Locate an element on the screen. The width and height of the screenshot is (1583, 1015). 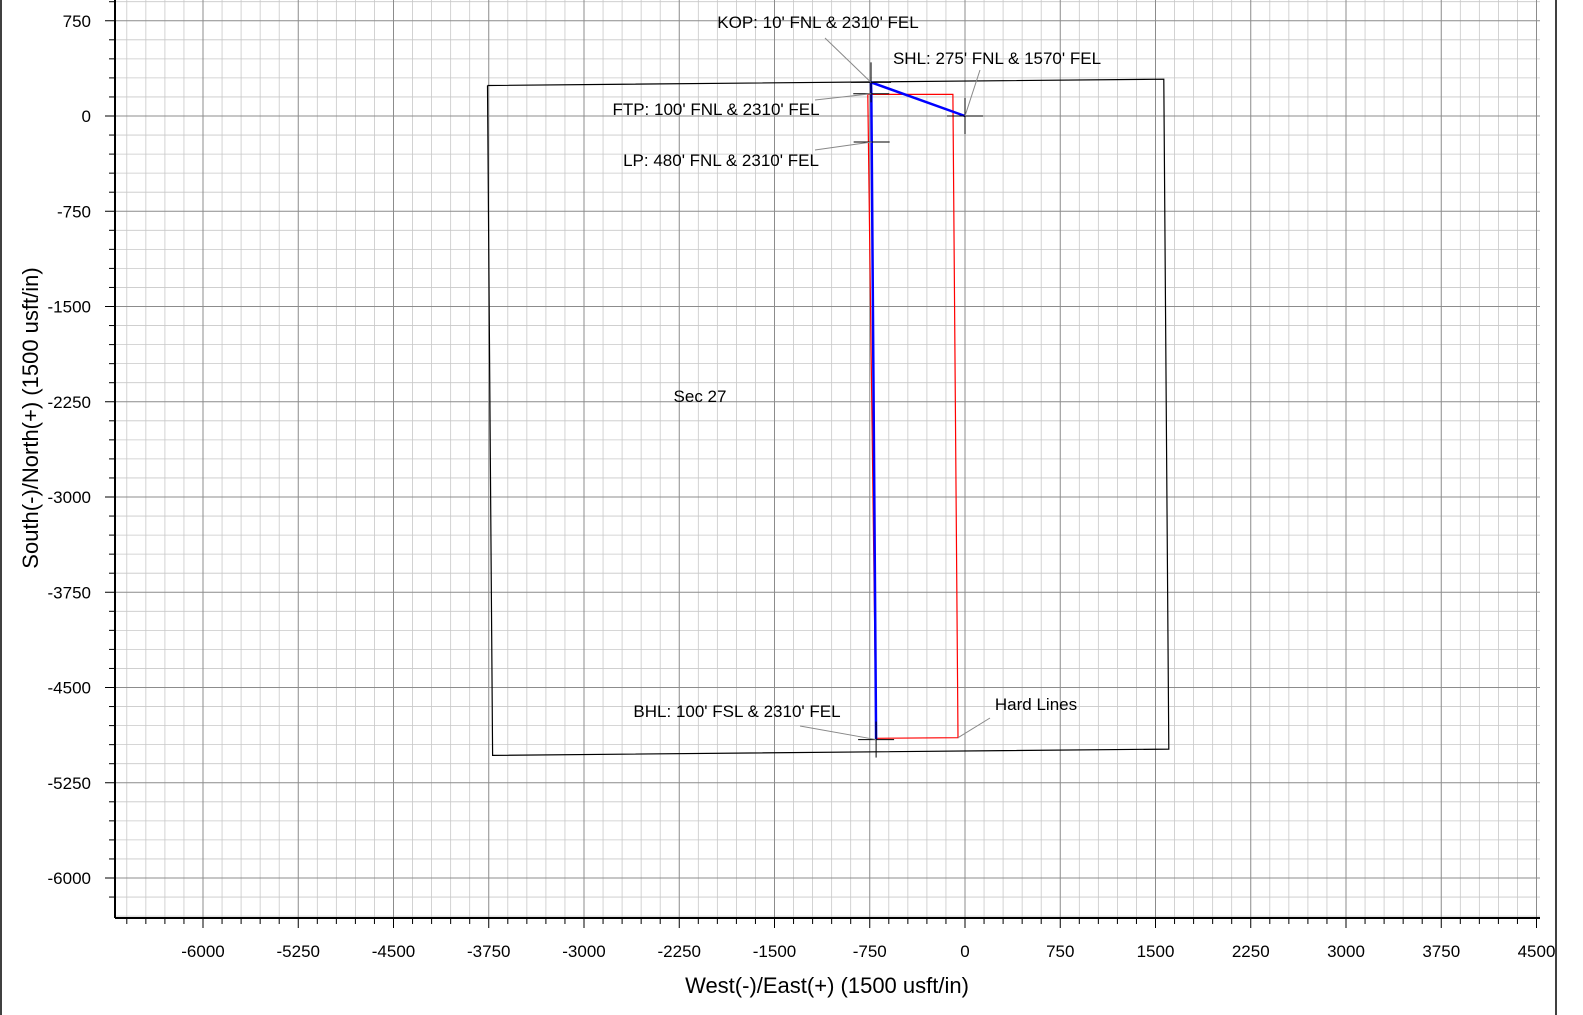
x-tick-label: -750 is located at coordinates (870, 951).